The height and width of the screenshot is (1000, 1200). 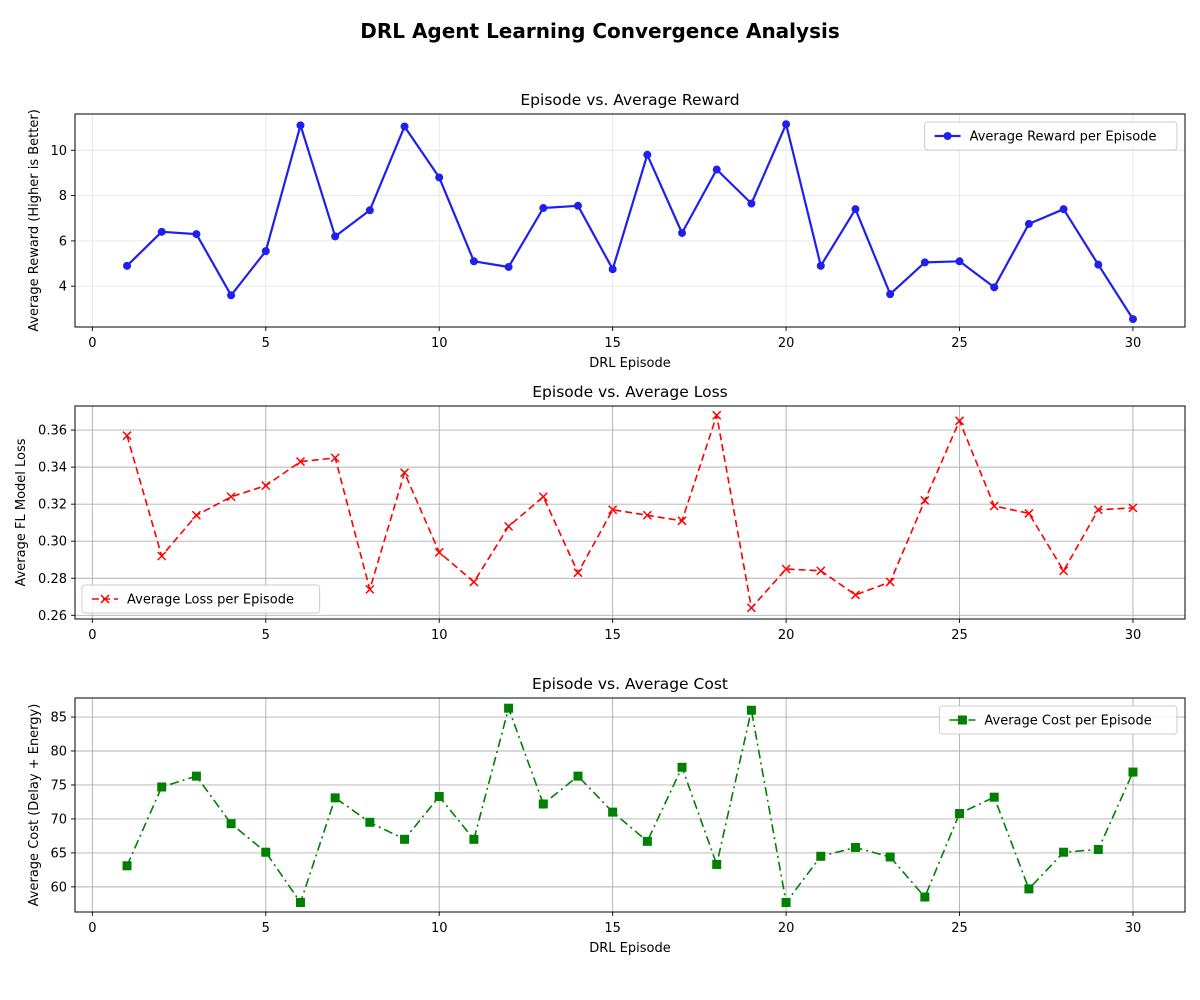 What do you see at coordinates (612, 928) in the screenshot?
I see `x-tick-label: 15` at bounding box center [612, 928].